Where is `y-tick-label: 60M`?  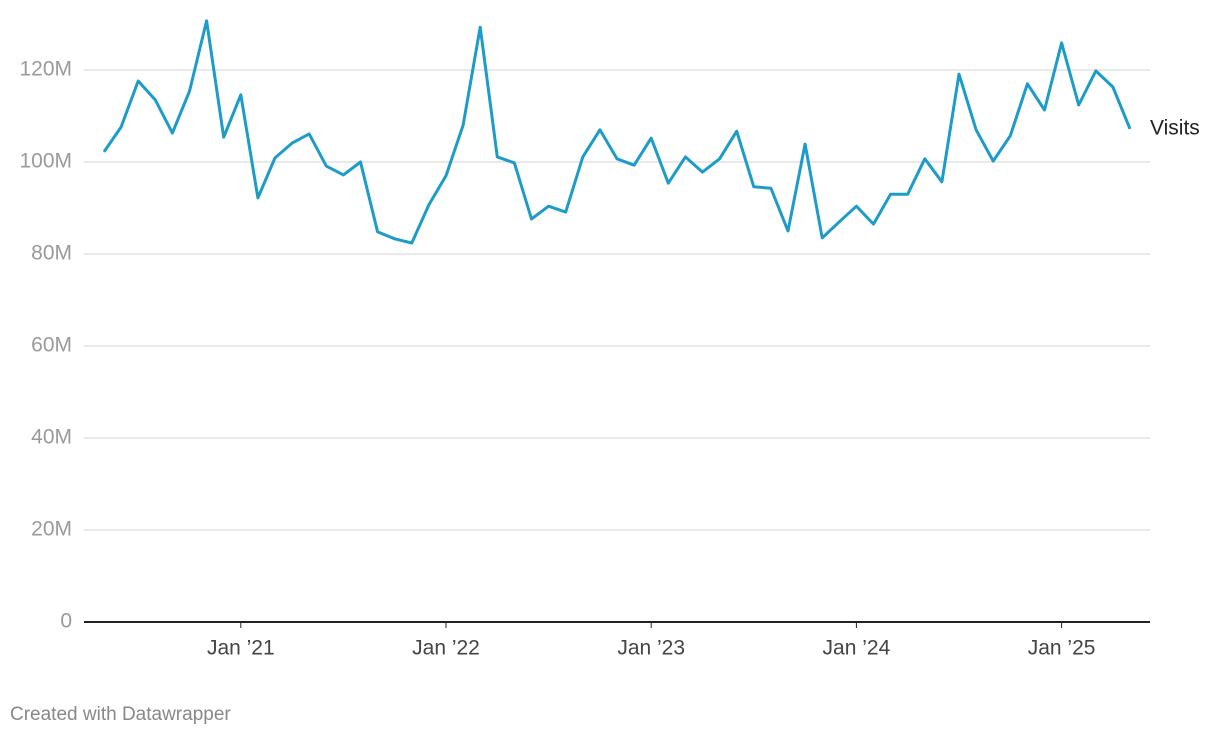
y-tick-label: 60M is located at coordinates (51, 345).